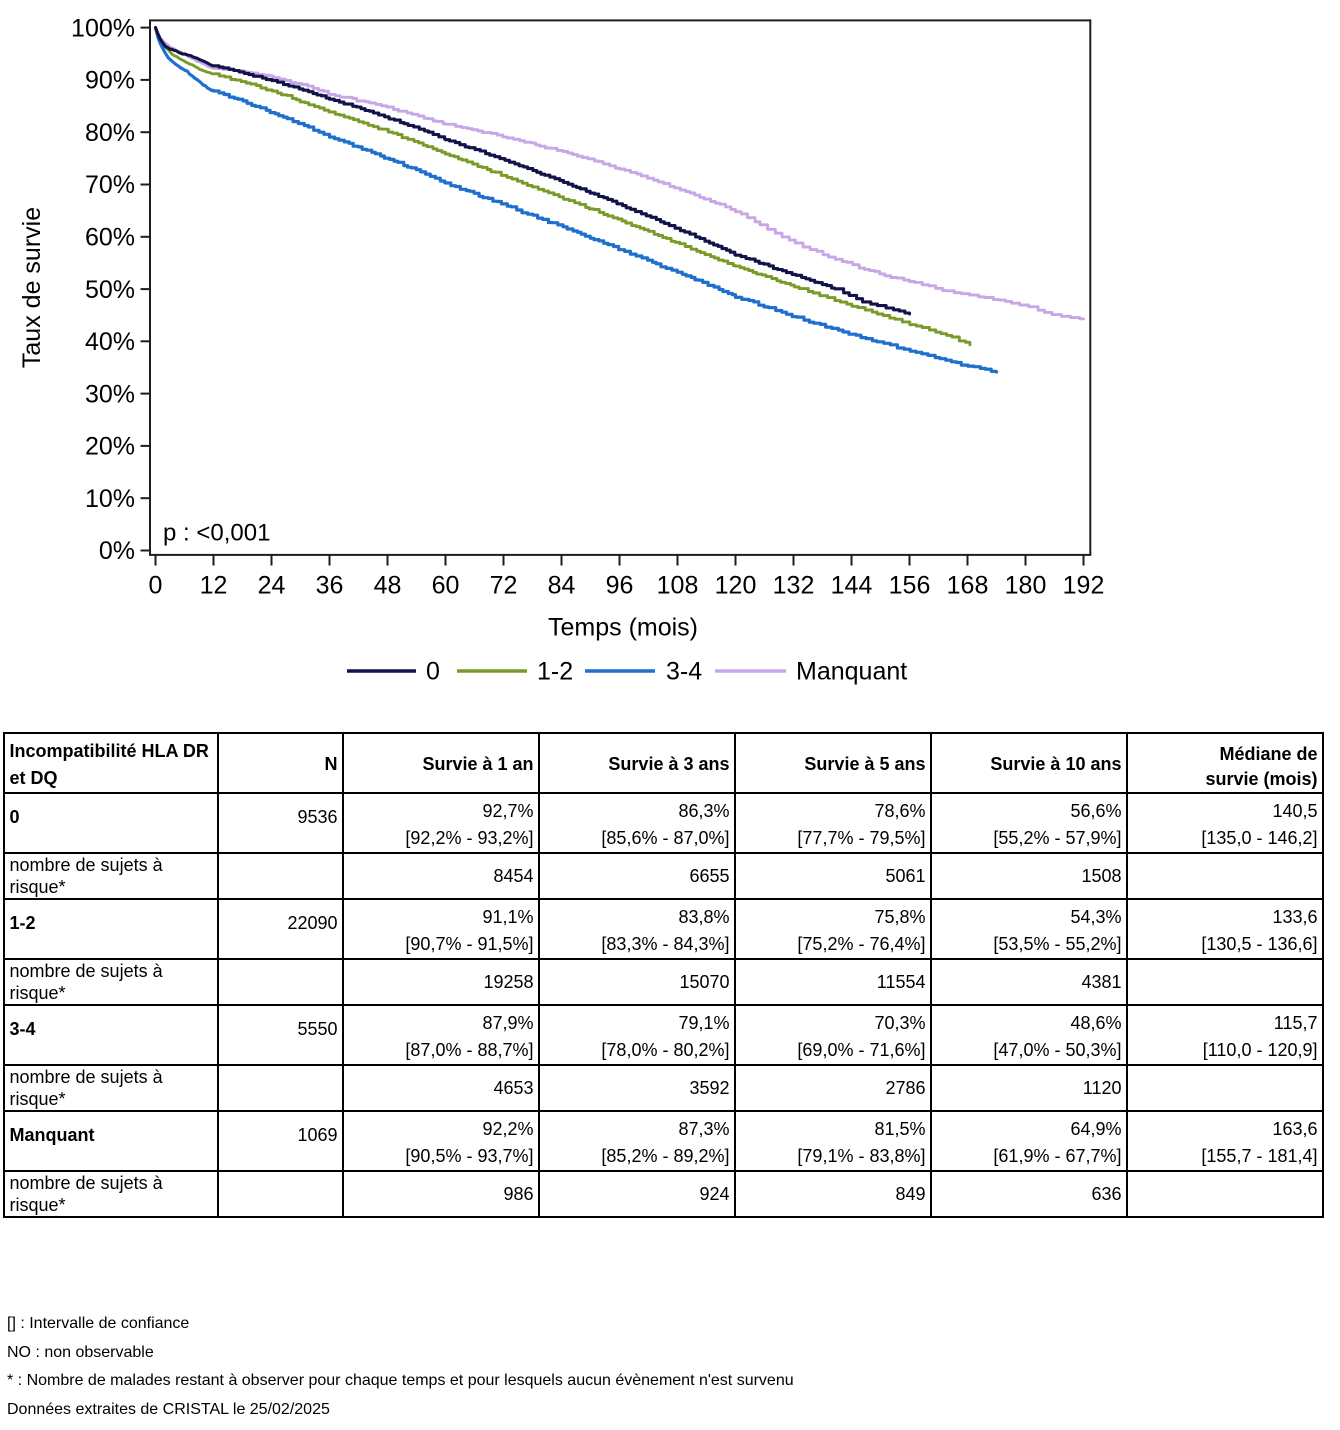 The width and height of the screenshot is (1340, 1430). Describe the element at coordinates (1026, 586) in the screenshot. I see `svg-text: 180` at that location.